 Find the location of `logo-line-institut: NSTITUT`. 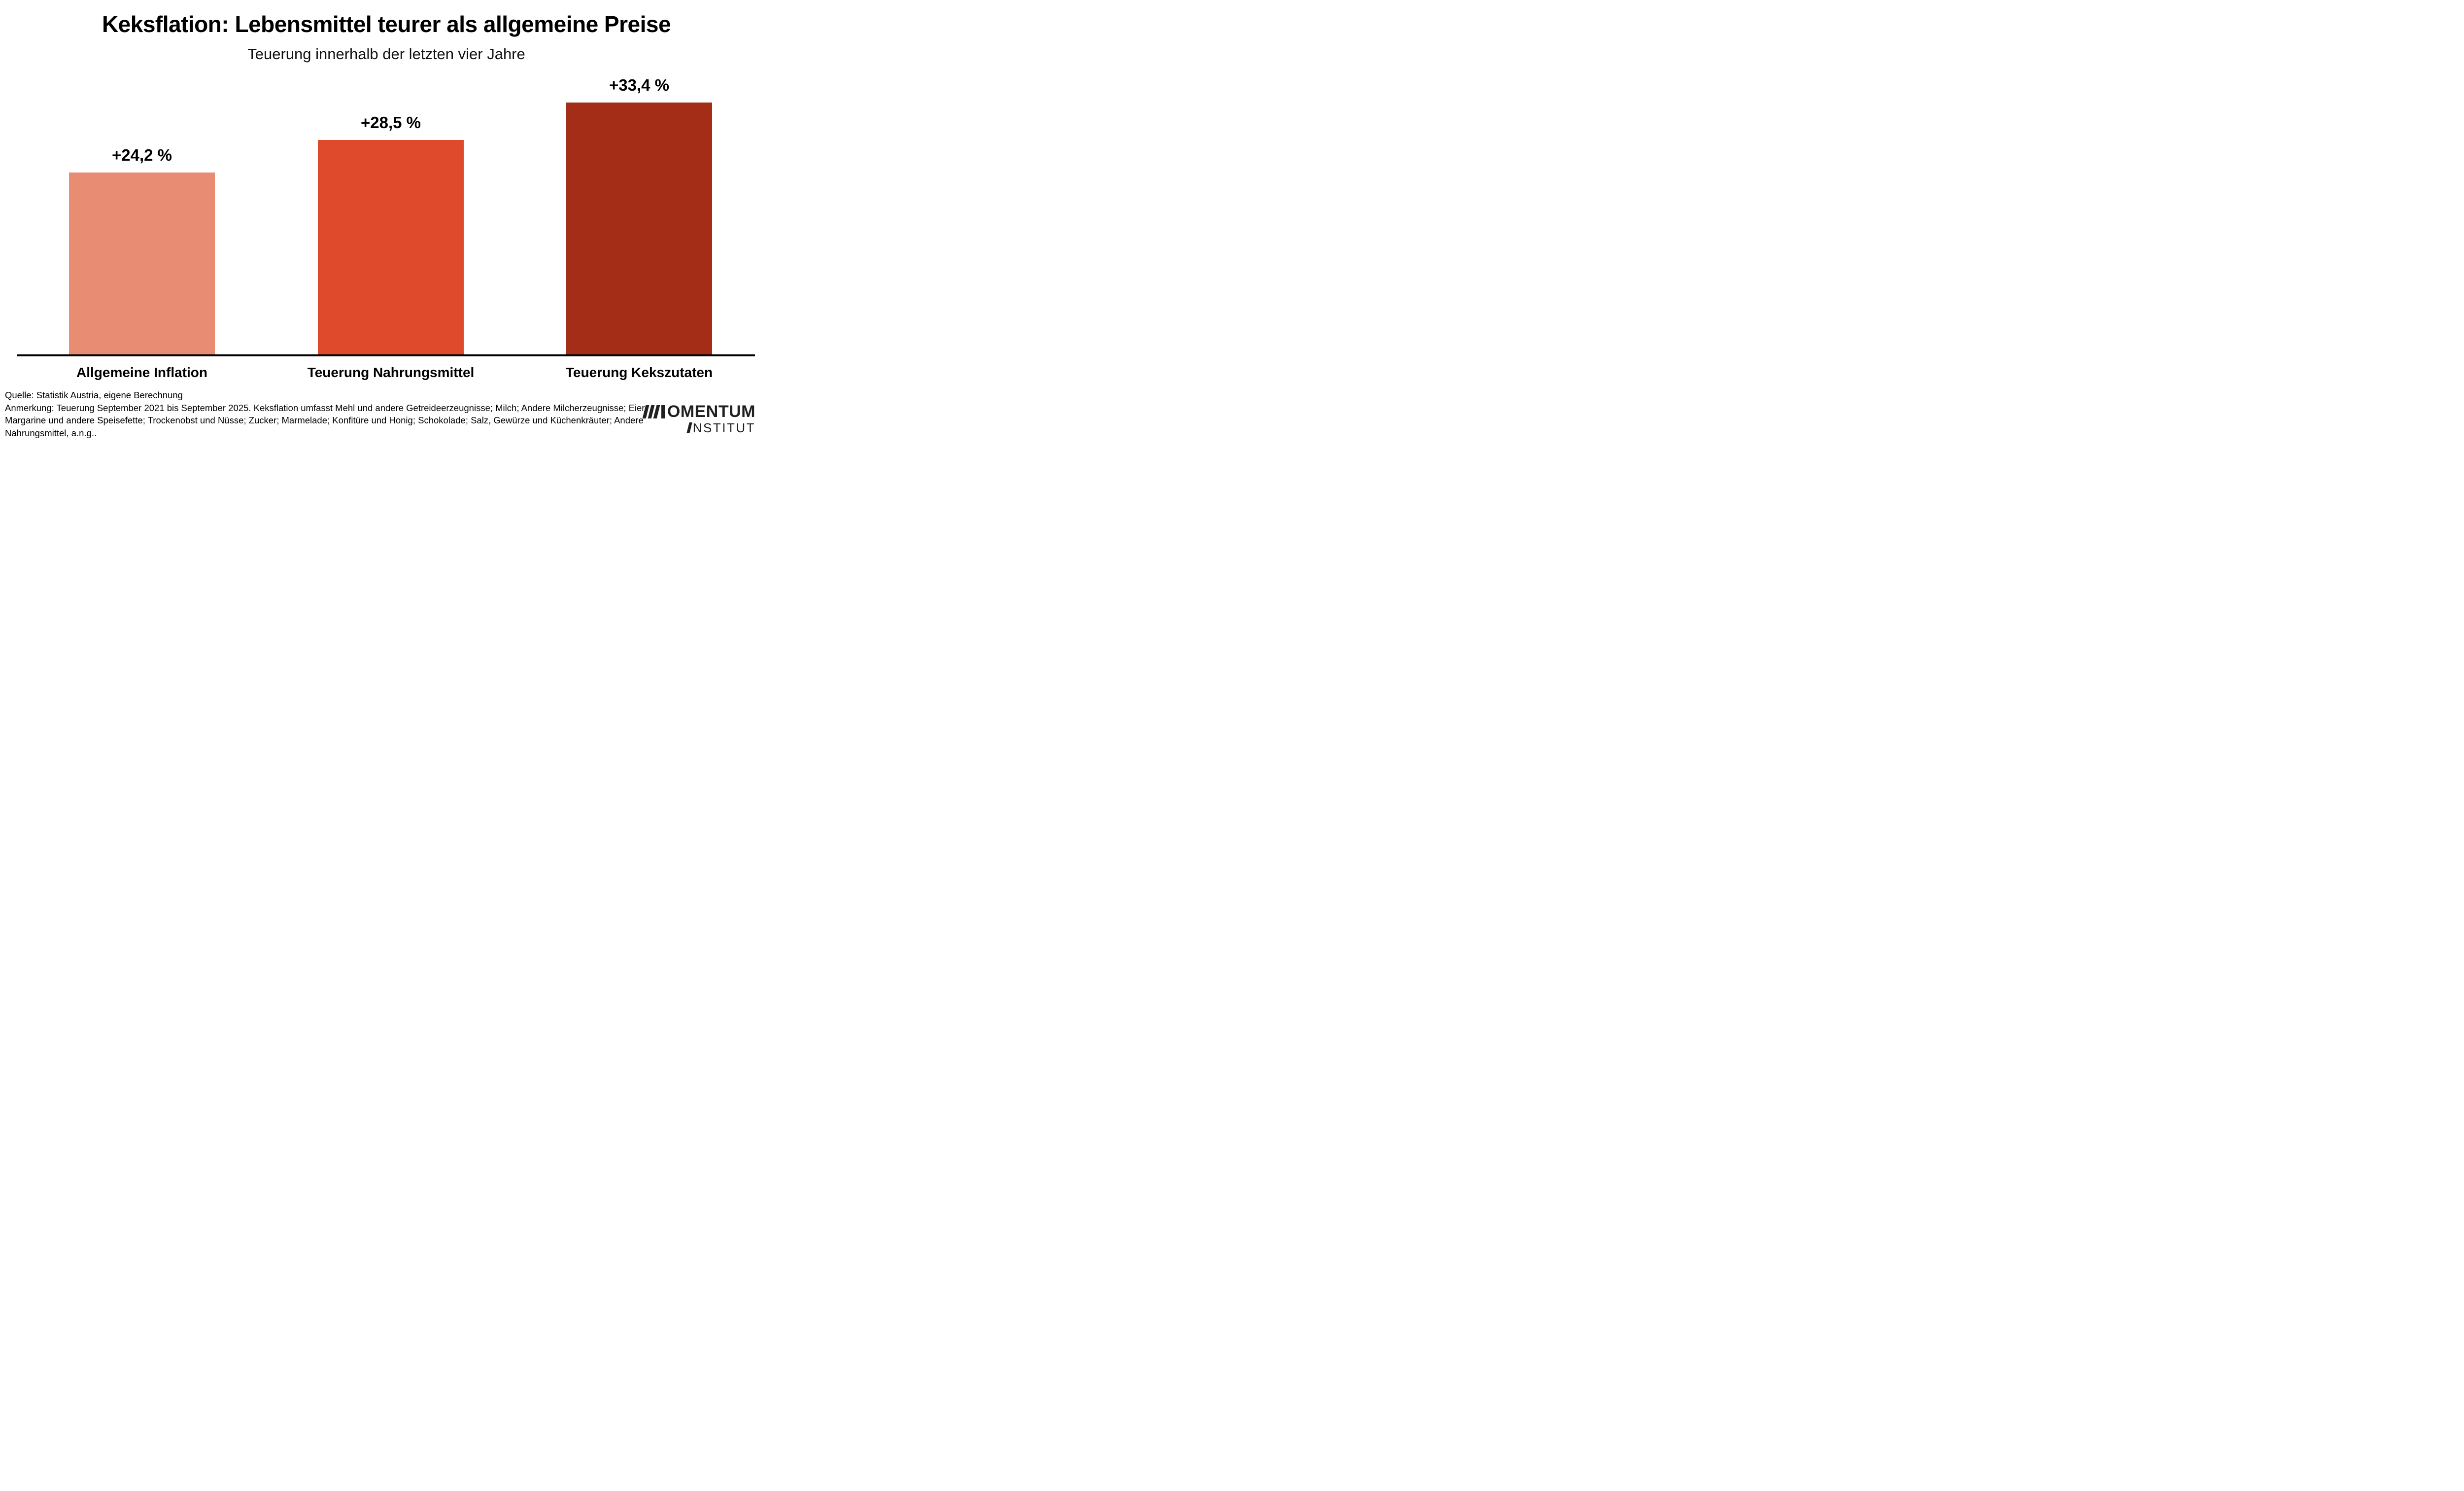

logo-line-institut: NSTITUT is located at coordinates (720, 428).